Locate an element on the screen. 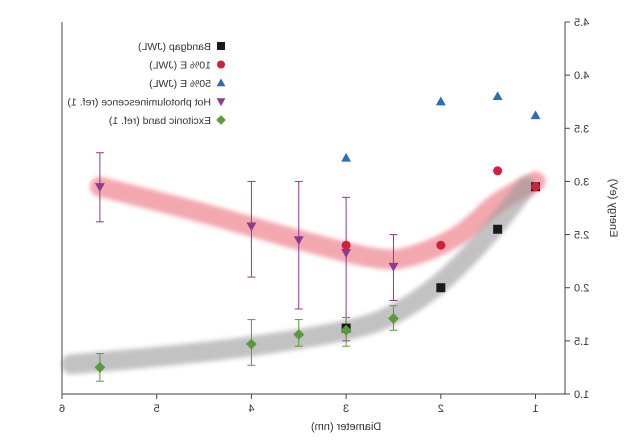 The width and height of the screenshot is (634, 445). legend-excitonic-band-marker is located at coordinates (221, 120).